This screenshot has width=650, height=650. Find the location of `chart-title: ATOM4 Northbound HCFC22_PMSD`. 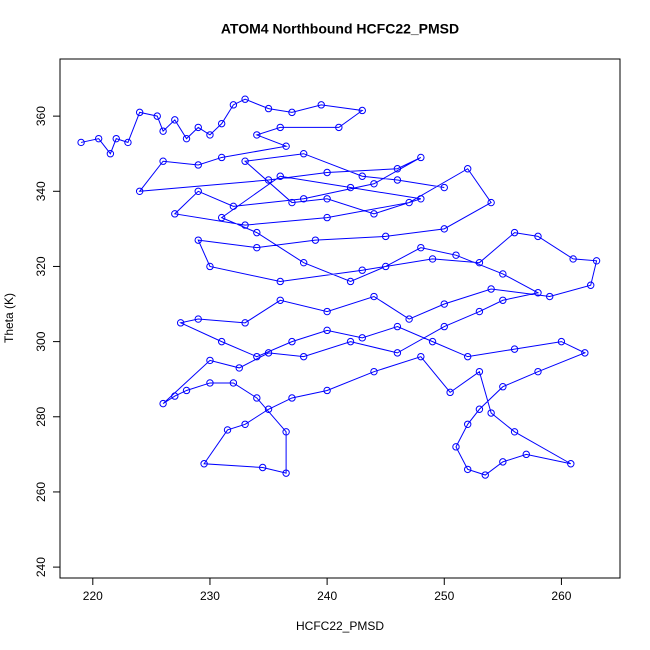

chart-title: ATOM4 Northbound HCFC22_PMSD is located at coordinates (340, 29).